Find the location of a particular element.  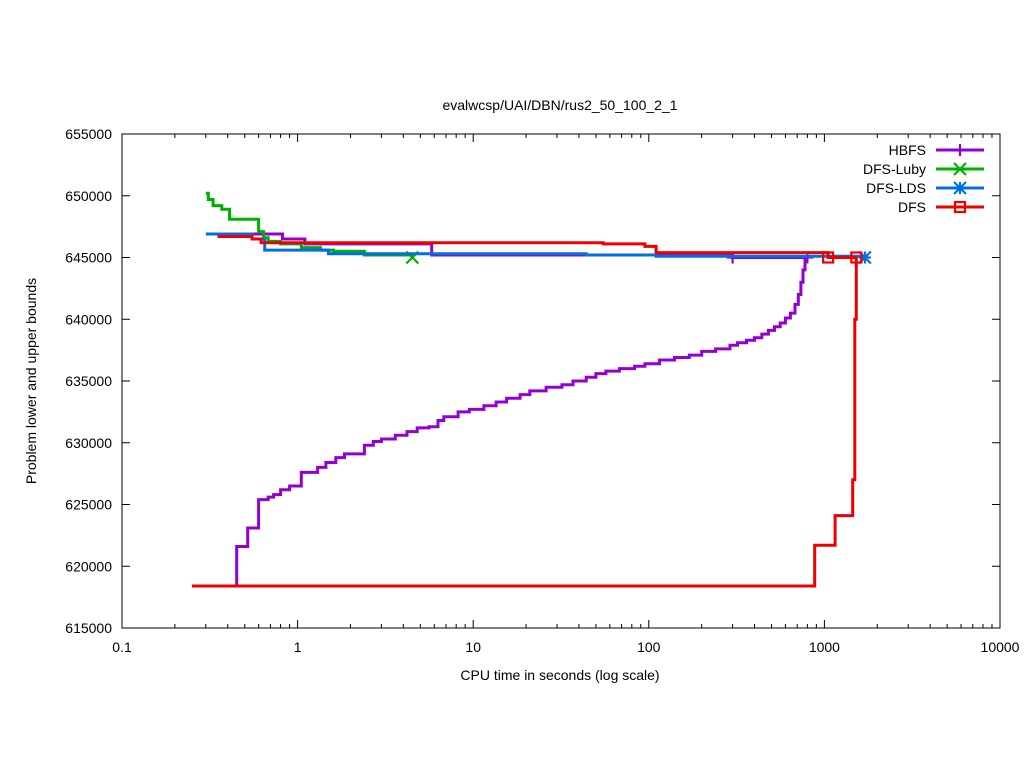

y-tick-label: 625000 is located at coordinates (88, 505).